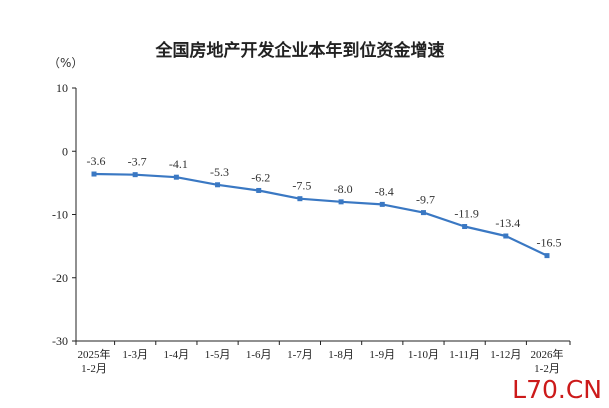  What do you see at coordinates (219, 172) in the screenshot?
I see `data-label: -5.3` at bounding box center [219, 172].